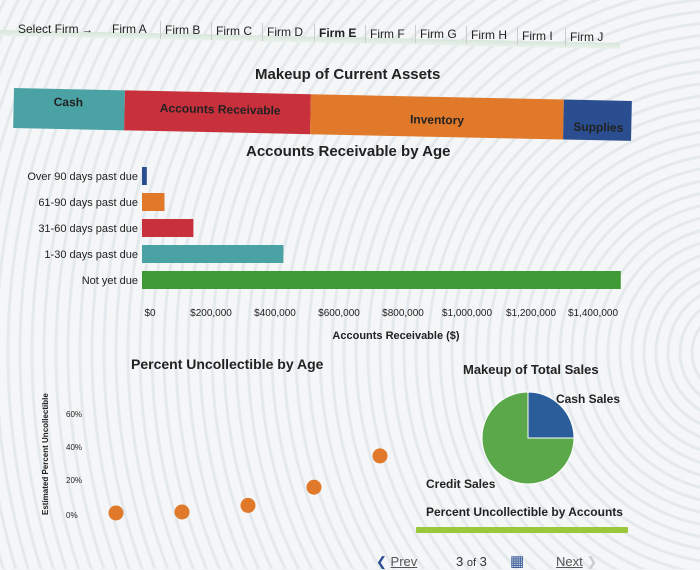  Describe the element at coordinates (592, 561) in the screenshot. I see `chevron-right-icon: ❯` at that location.